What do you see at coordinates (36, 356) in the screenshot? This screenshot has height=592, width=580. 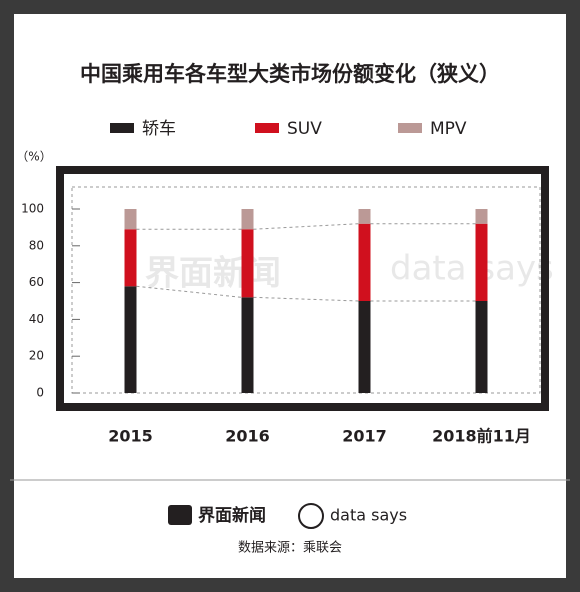 I see `y-tick-label: 20` at bounding box center [36, 356].